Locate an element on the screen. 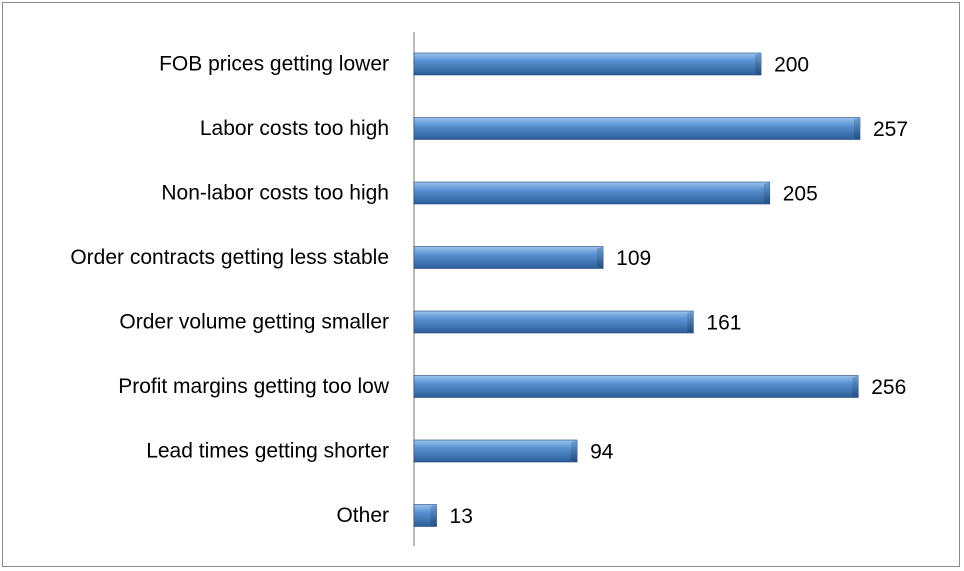 Image resolution: width=964 pixels, height=571 pixels. value-label-1: 257 is located at coordinates (890, 129).